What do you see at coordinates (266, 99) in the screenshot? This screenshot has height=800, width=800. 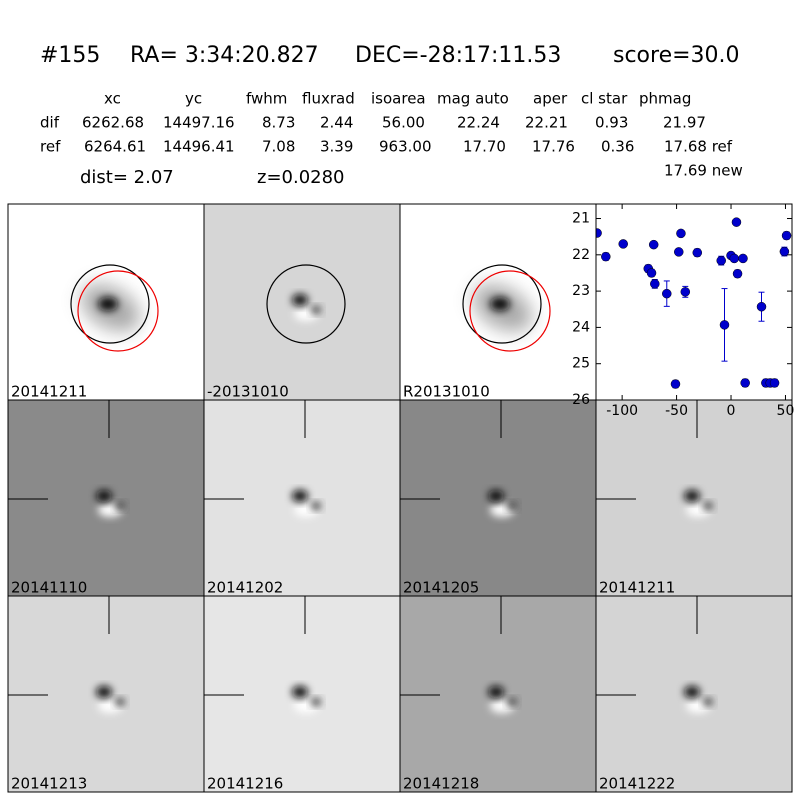 I see `column-header: fwhm` at bounding box center [266, 99].